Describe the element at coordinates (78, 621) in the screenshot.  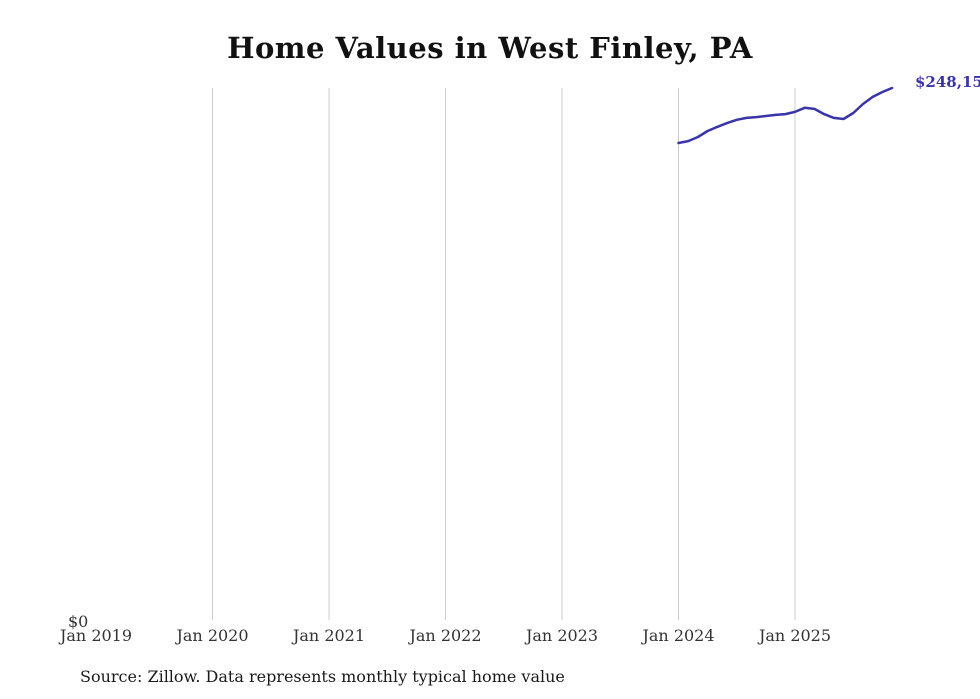
I see `y-axis-zero-label: $0` at that location.